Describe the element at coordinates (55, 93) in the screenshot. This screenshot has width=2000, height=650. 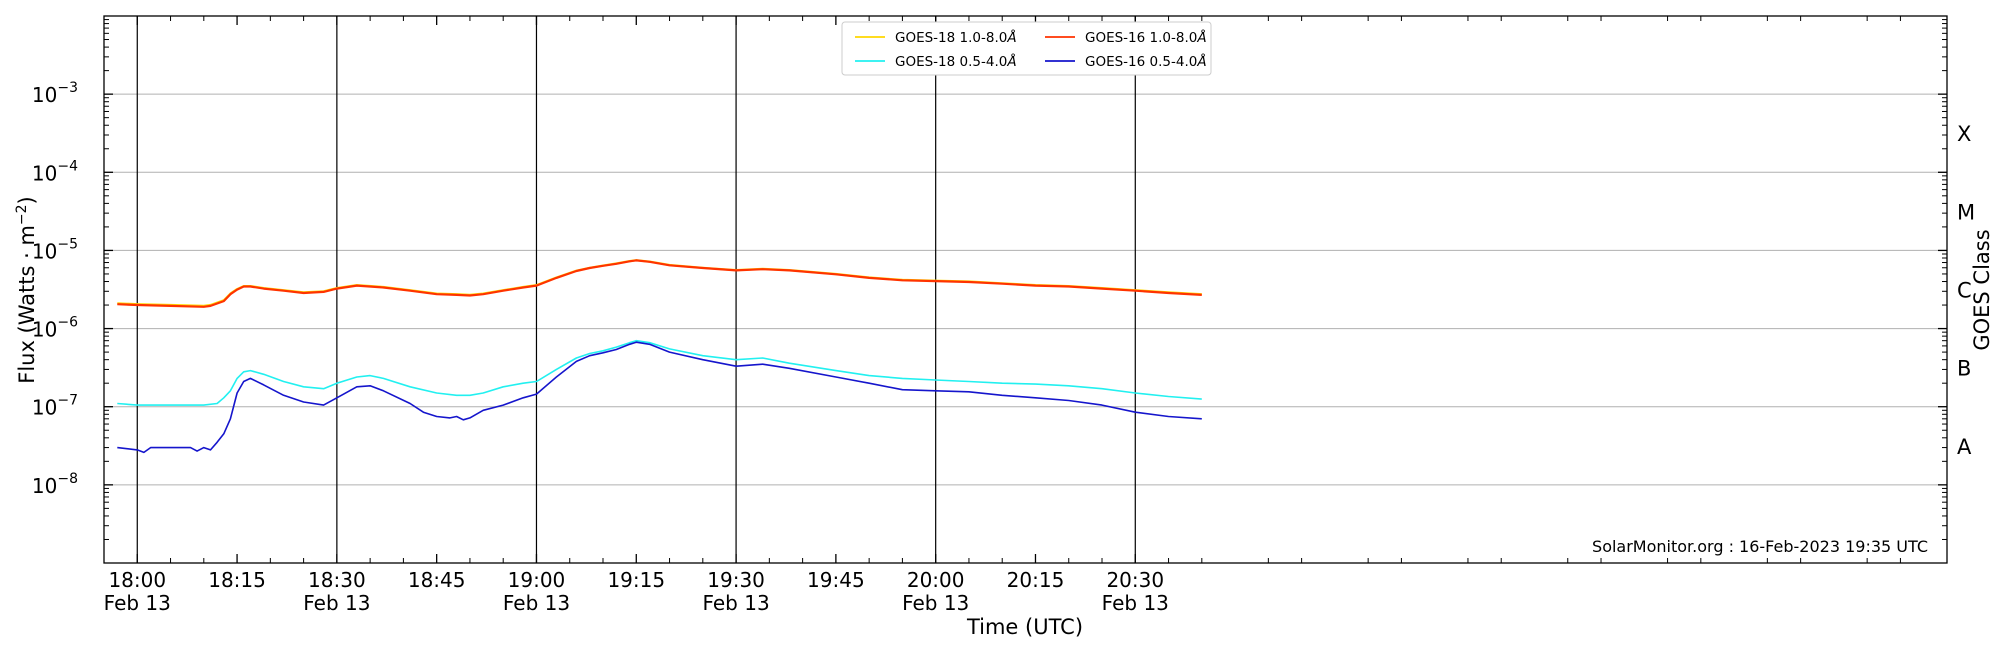
I see `y-tick-label: 10⁻³` at that location.